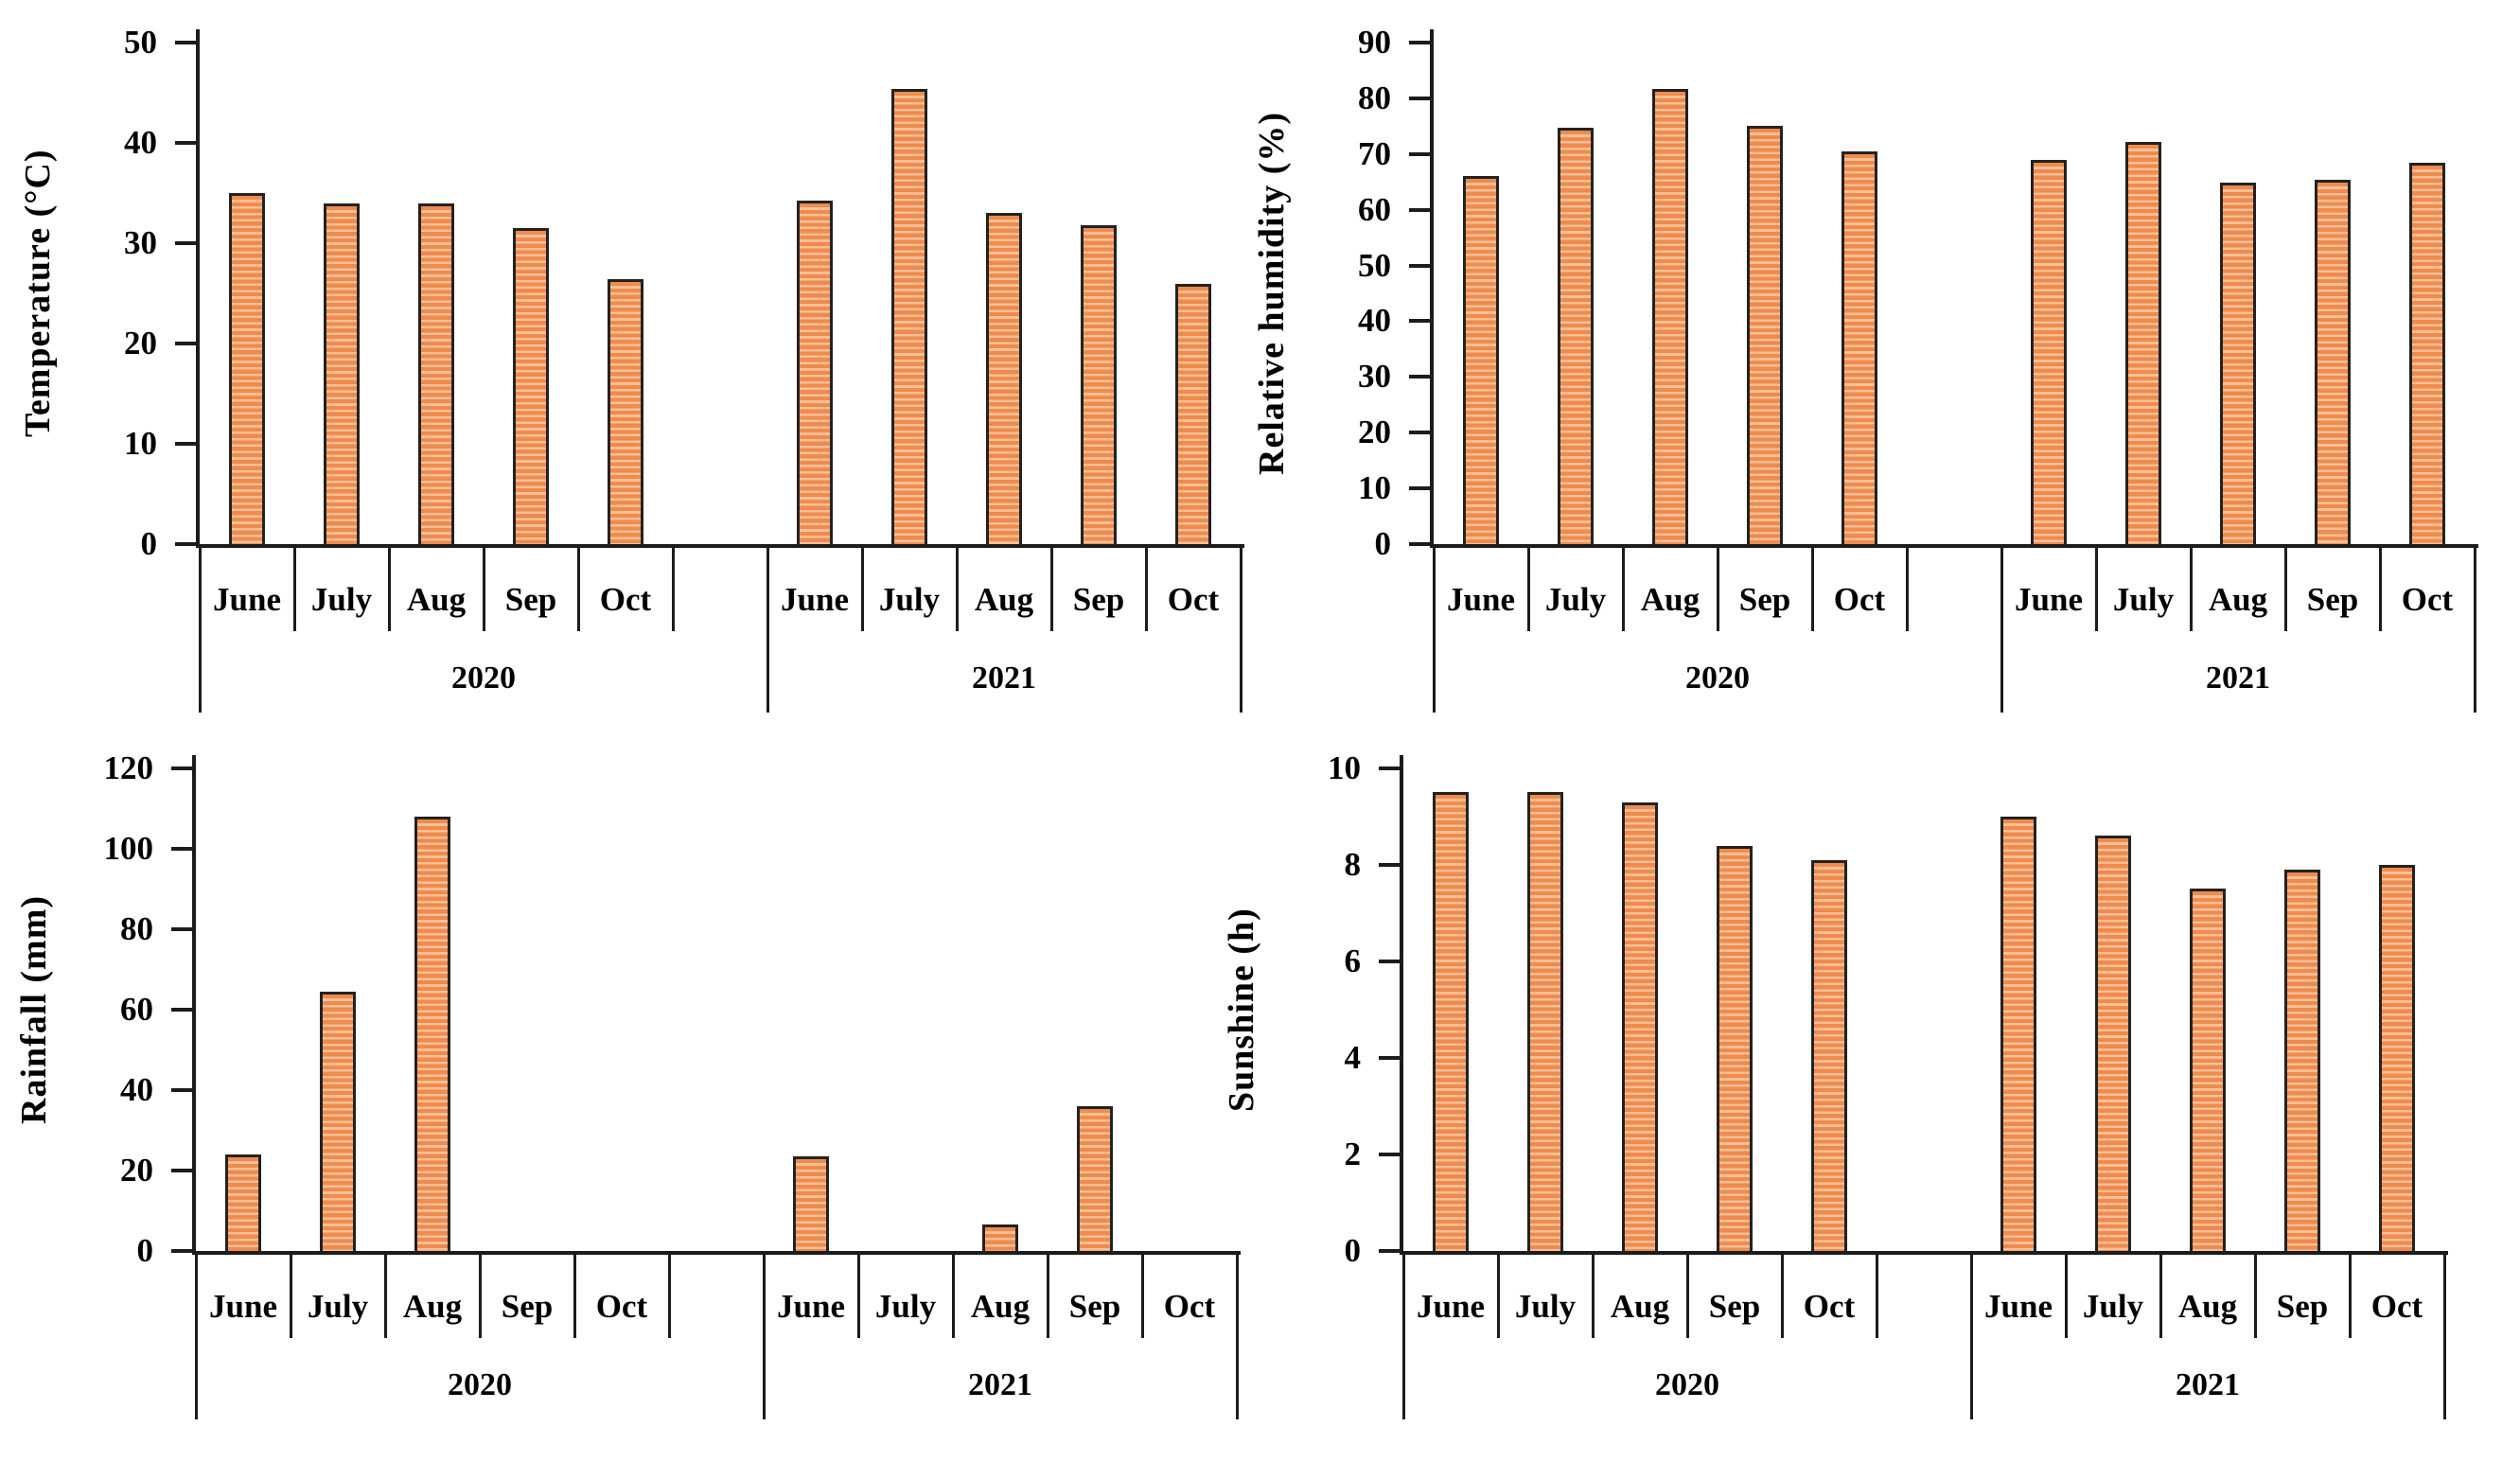 Image resolution: width=2520 pixels, height=1462 pixels. Describe the element at coordinates (2143, 343) in the screenshot. I see `bar-relative-humidity-2021-july` at that location.